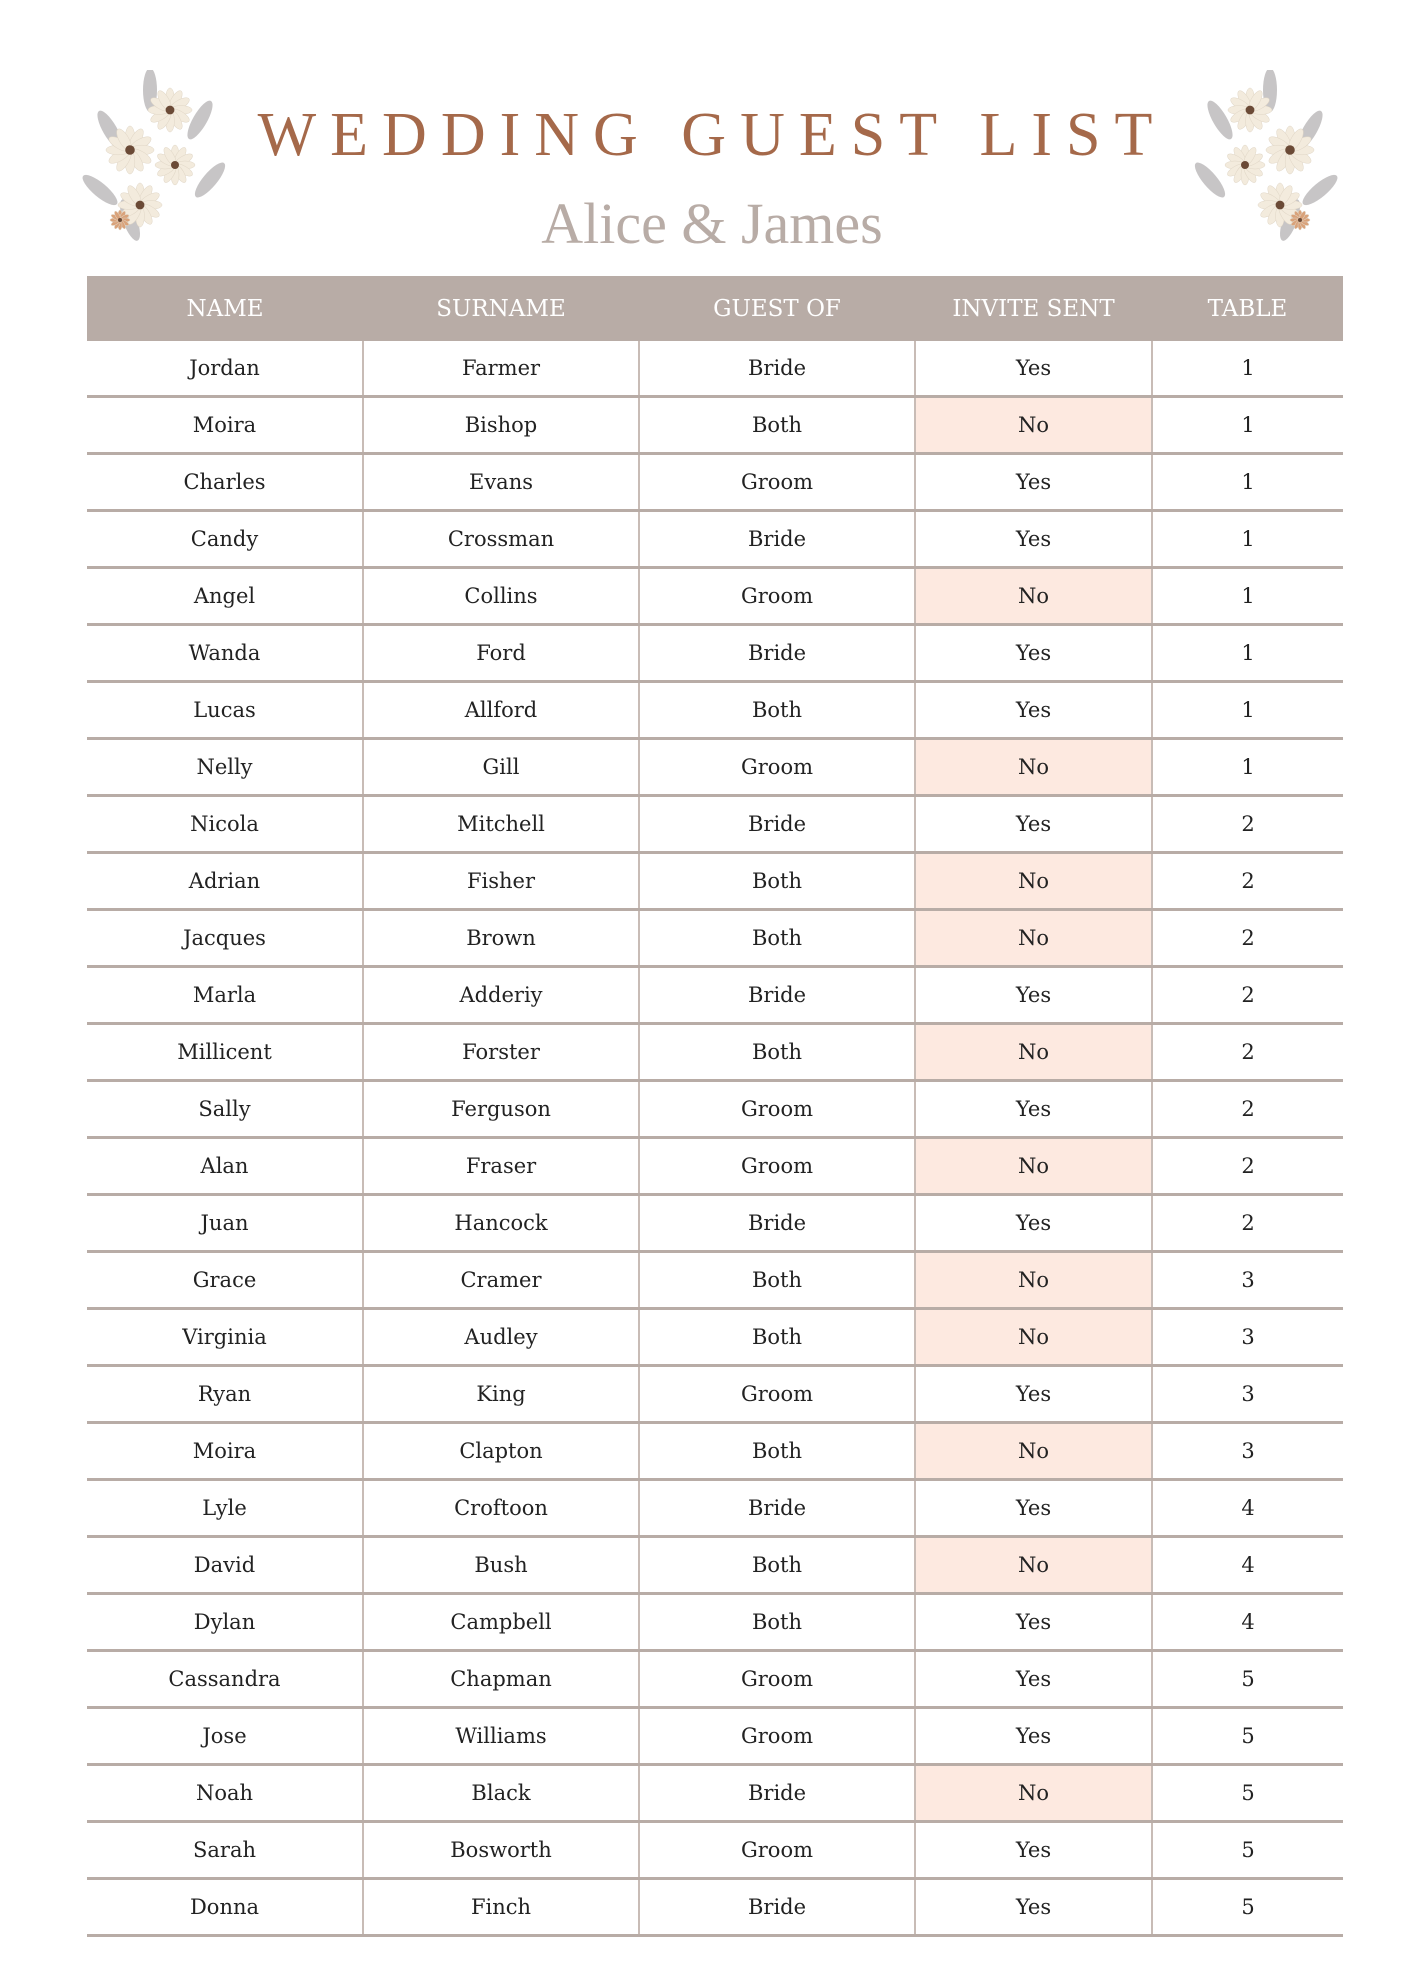 The height and width of the screenshot is (1968, 1424). I want to click on header-invite-sent: INVITE SENT, so click(1033, 308).